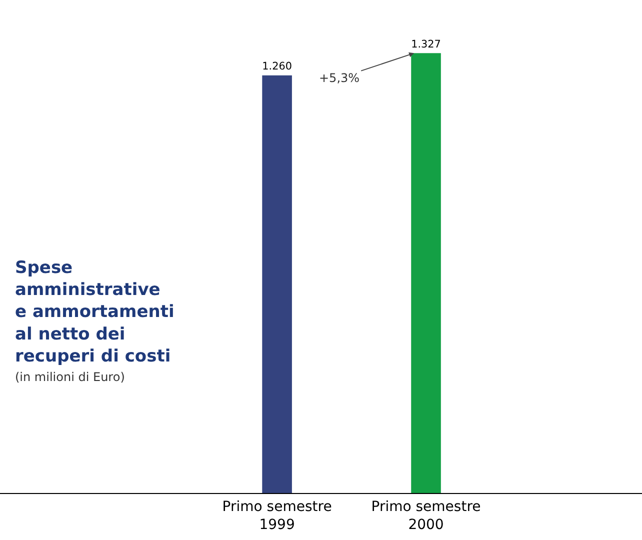  What do you see at coordinates (426, 515) in the screenshot?
I see `x-tick-label: Primo semestre 2000` at bounding box center [426, 515].